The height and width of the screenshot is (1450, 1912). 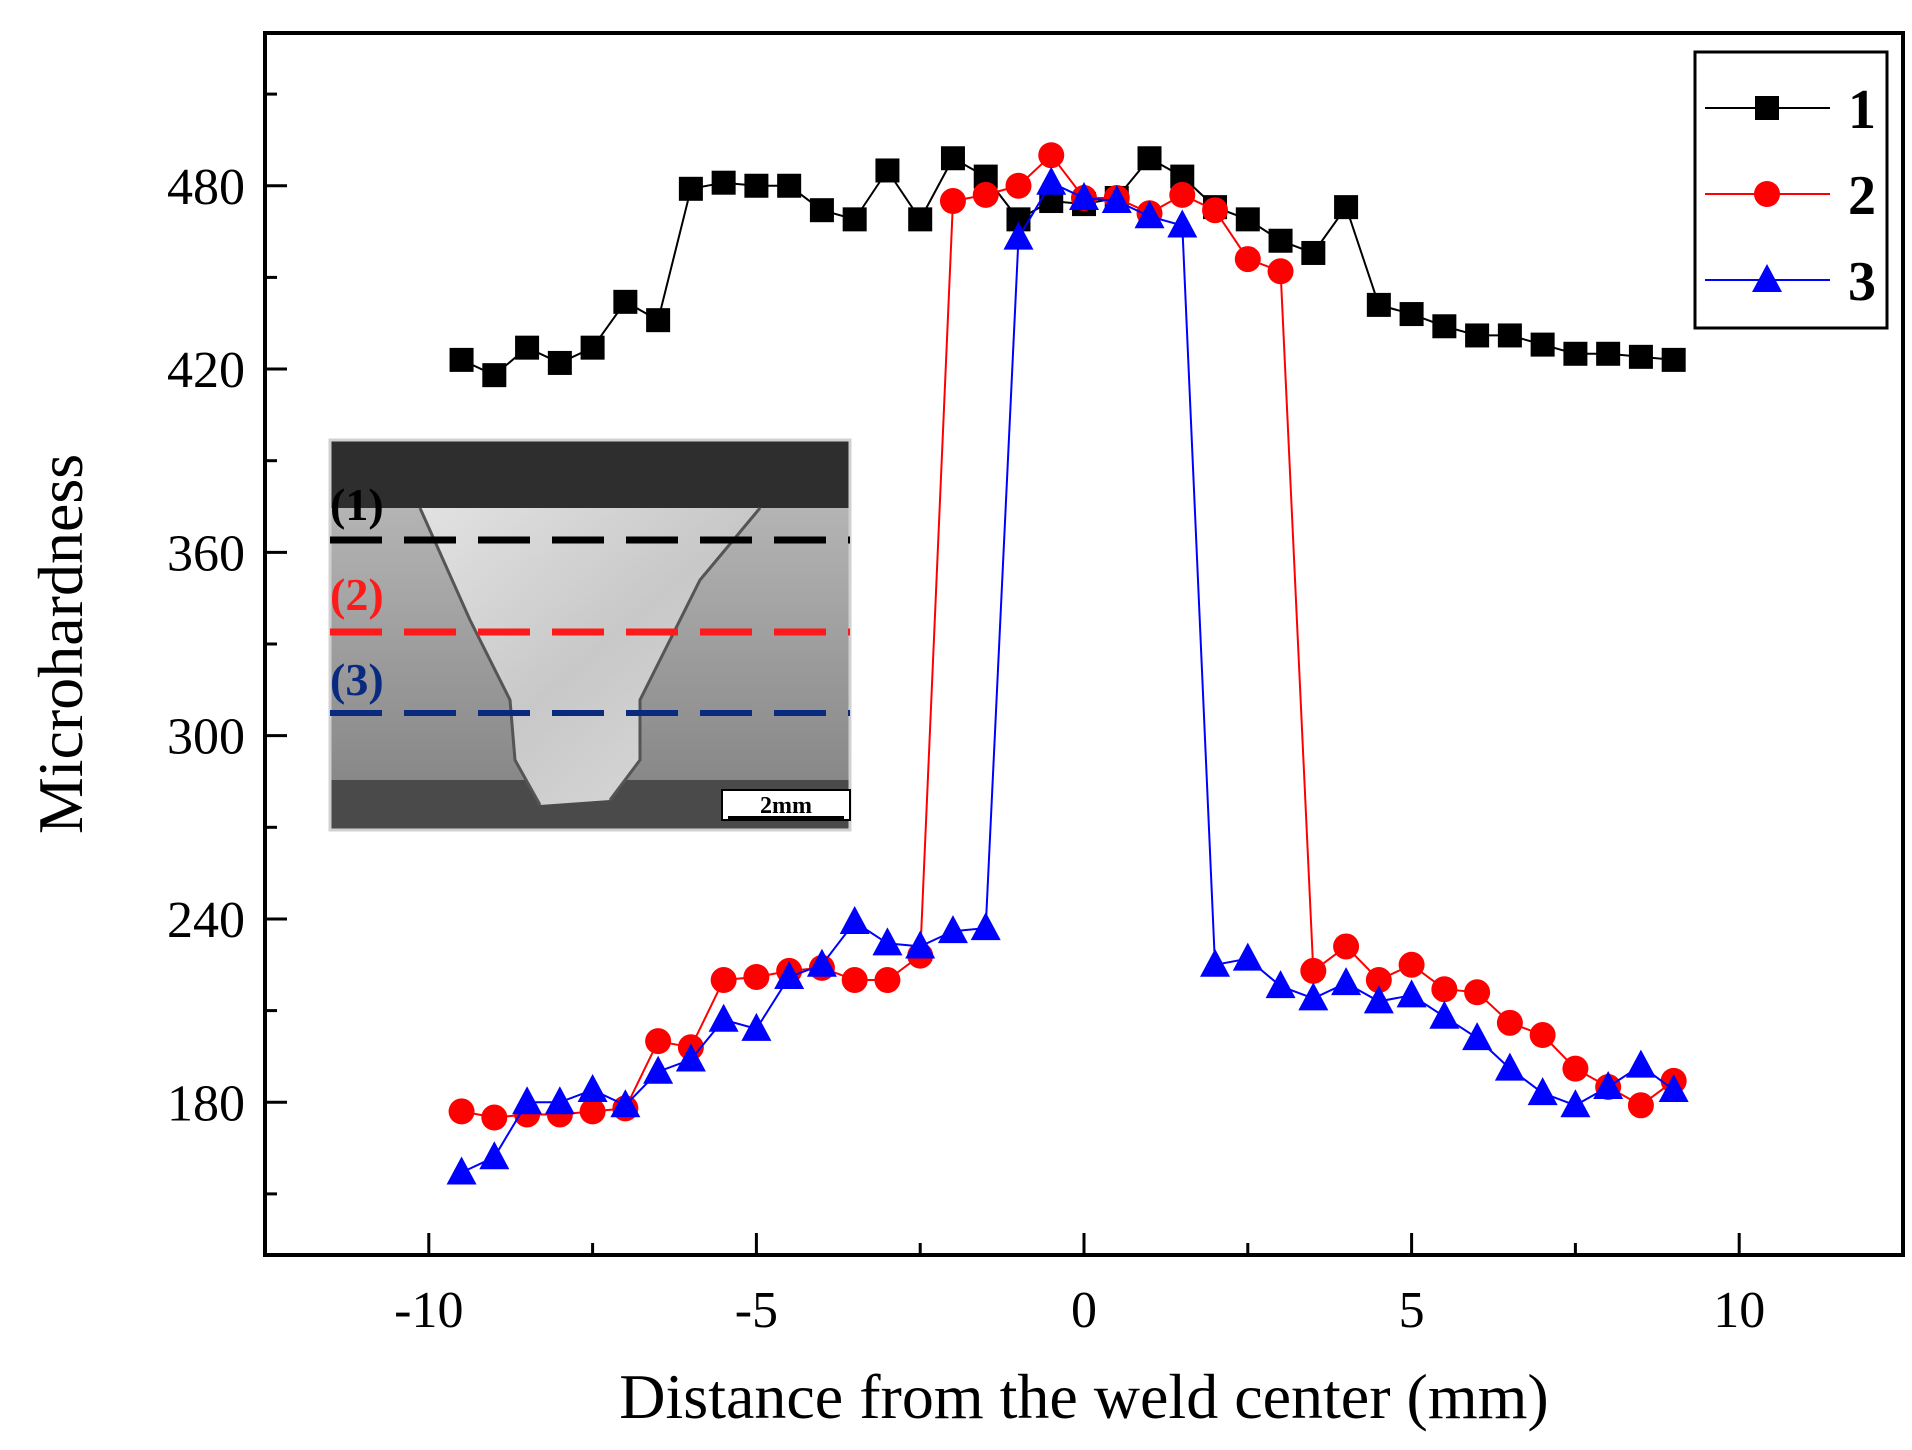 I want to click on y-tick-label: 420, so click(x=206, y=370).